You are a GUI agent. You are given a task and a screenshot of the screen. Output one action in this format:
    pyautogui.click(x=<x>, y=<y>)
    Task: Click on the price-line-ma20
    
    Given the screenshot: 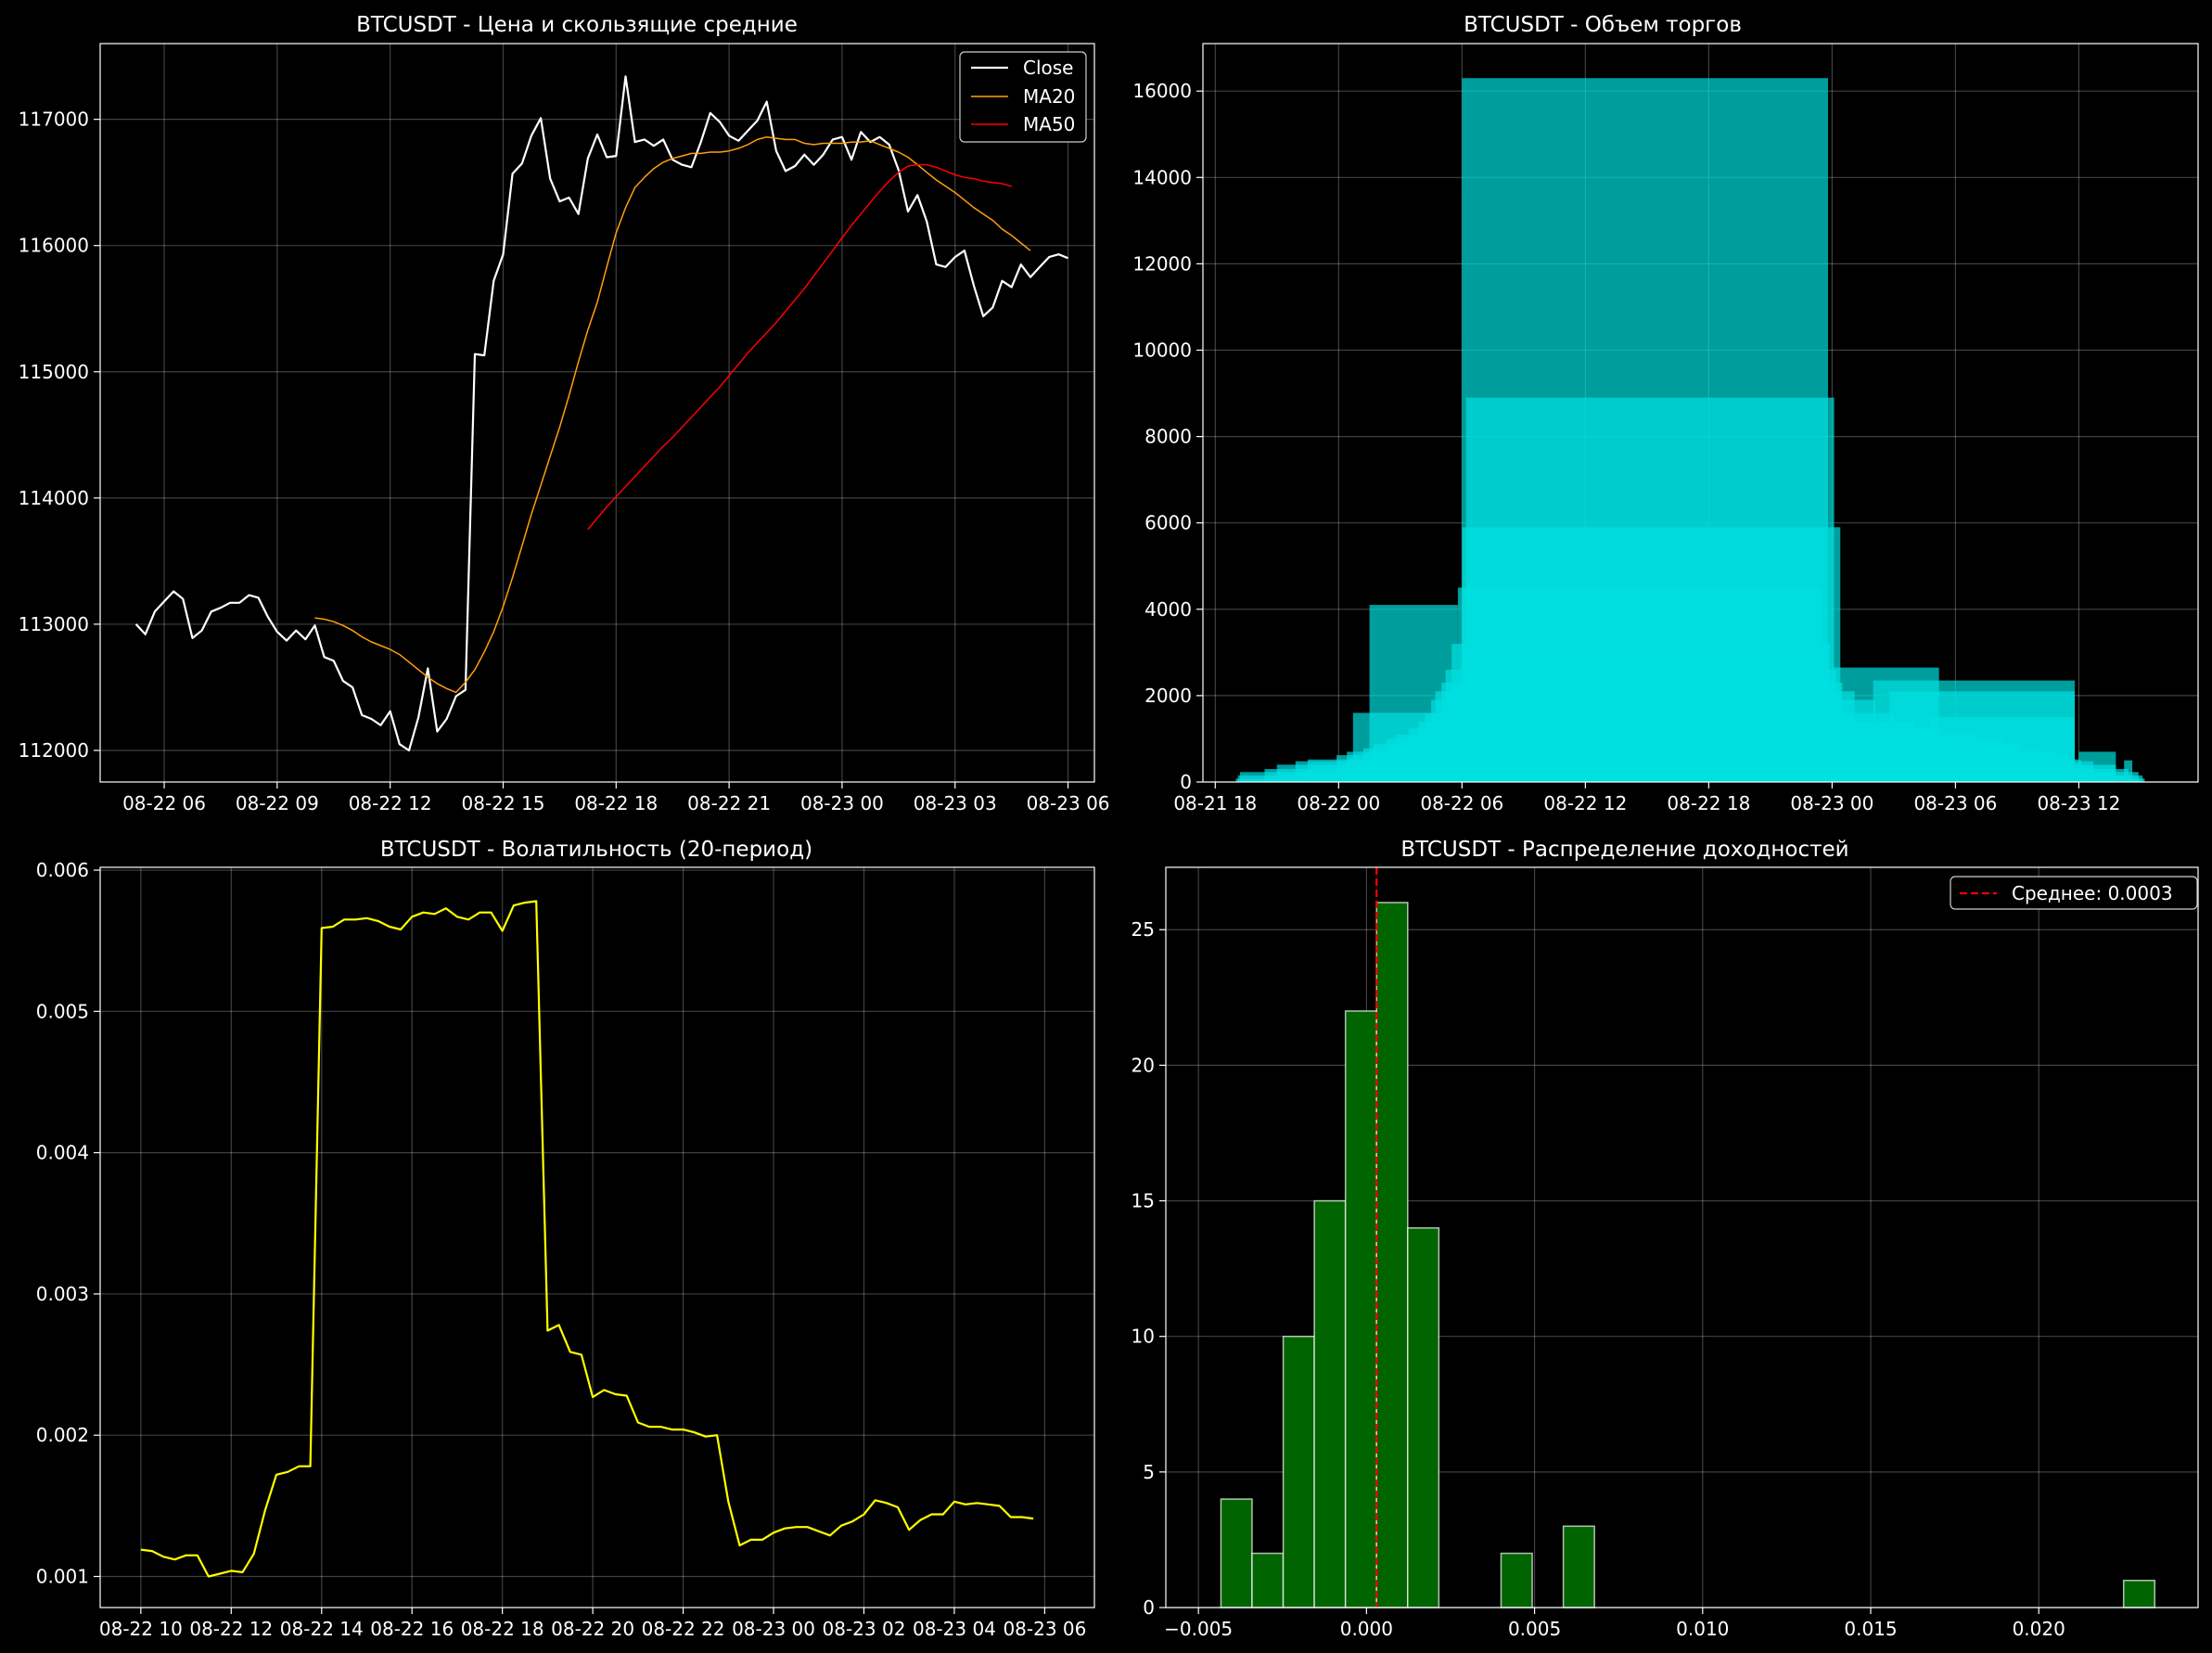 What is the action you would take?
    pyautogui.click(x=672, y=415)
    